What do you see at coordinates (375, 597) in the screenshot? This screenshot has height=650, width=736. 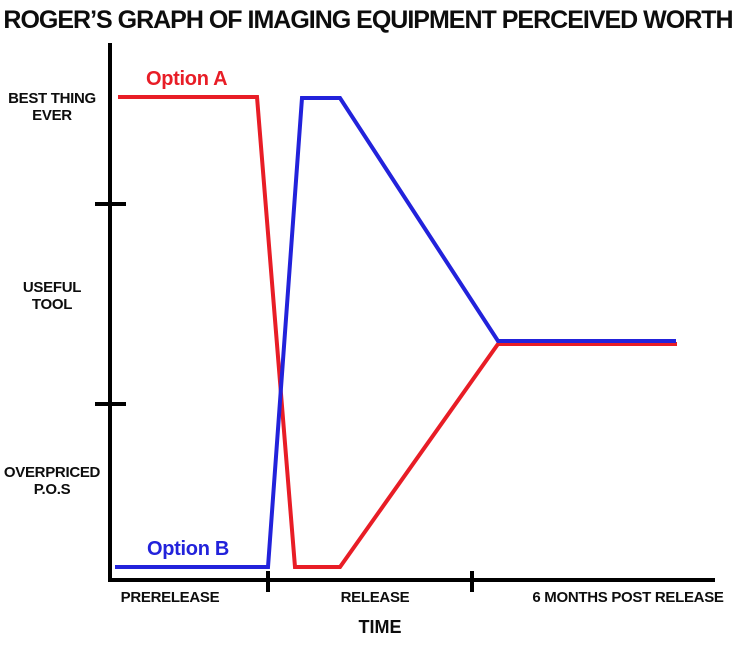 I see `x-axis-label-release: RELEASE` at bounding box center [375, 597].